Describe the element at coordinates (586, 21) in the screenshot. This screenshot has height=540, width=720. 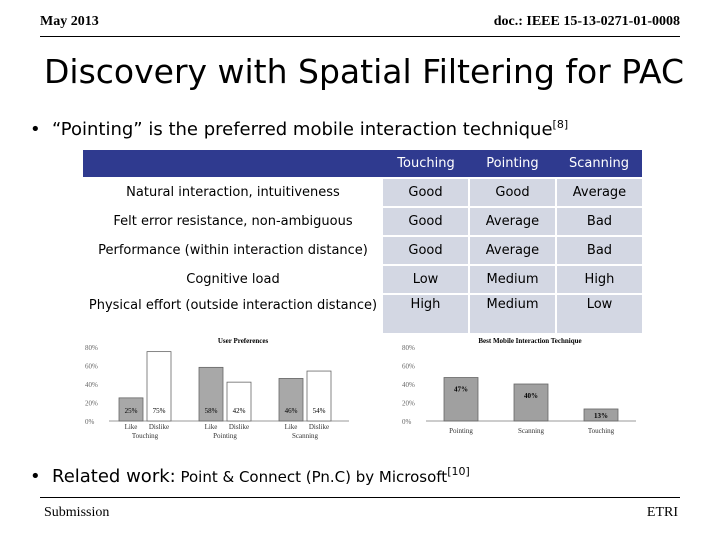
I see `header-doc-id: doc.: IEEE 15-13-0271-01-0008` at that location.